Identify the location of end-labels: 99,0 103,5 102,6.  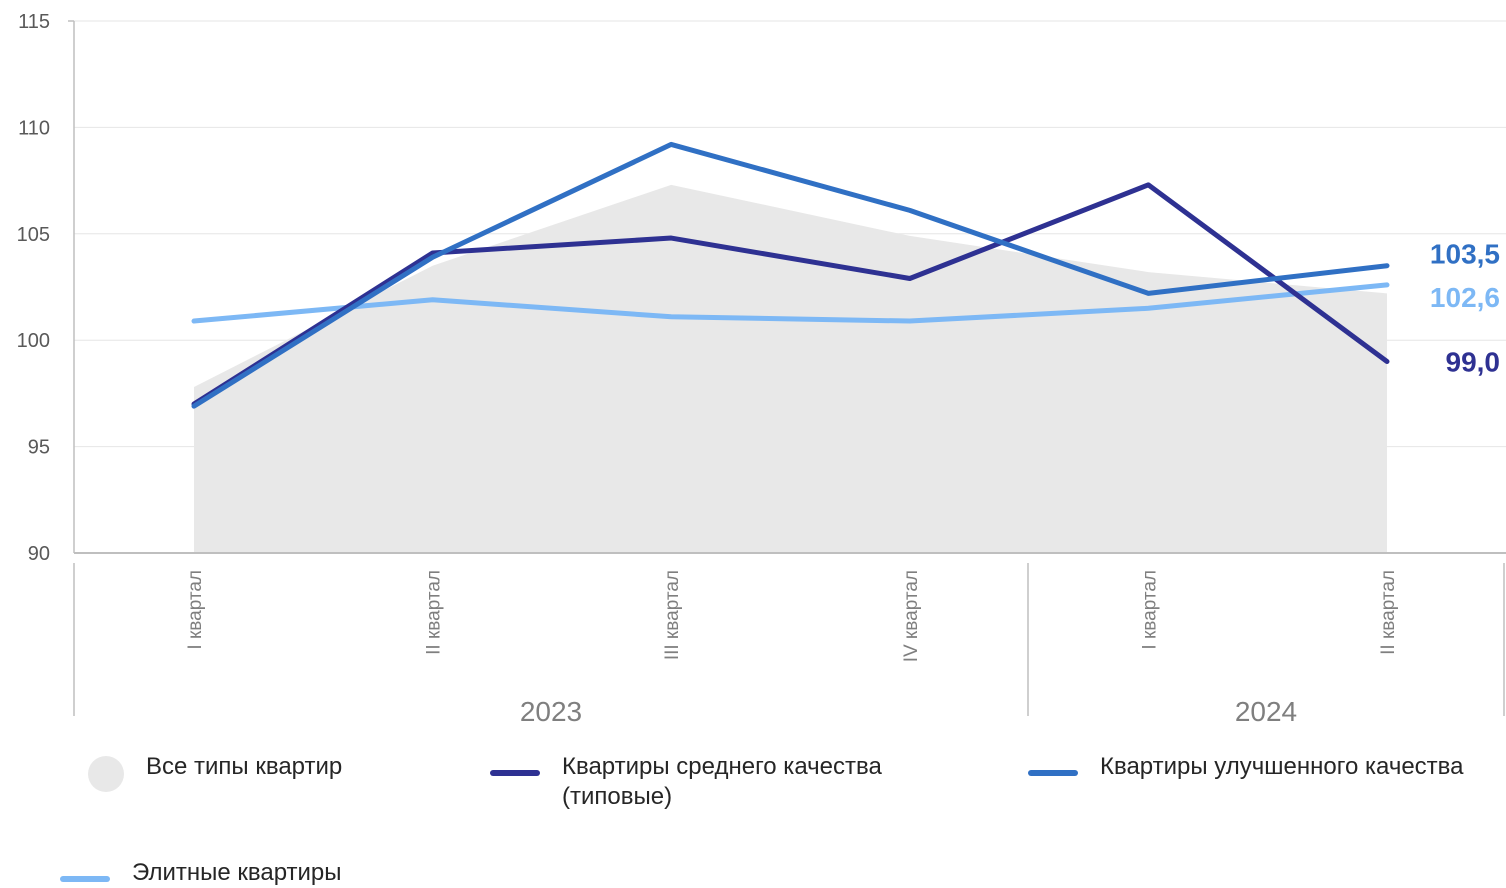
(1465, 308).